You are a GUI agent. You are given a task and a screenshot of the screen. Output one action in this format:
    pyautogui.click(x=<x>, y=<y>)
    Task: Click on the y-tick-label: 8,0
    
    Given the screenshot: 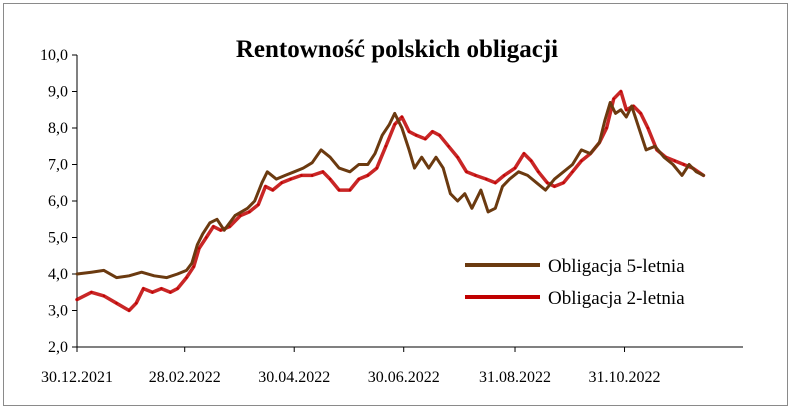 What is the action you would take?
    pyautogui.click(x=58, y=128)
    